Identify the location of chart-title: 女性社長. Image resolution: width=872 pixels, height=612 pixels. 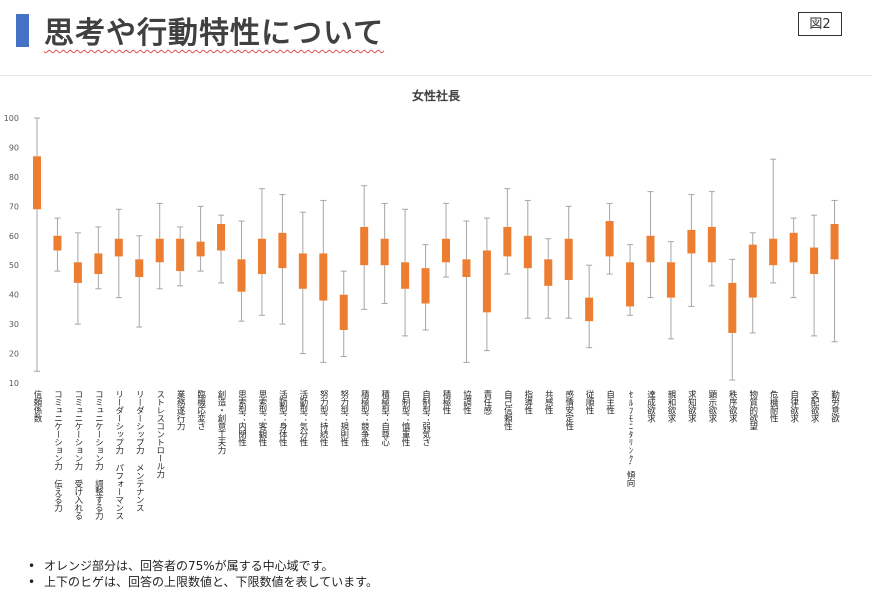
(436, 95).